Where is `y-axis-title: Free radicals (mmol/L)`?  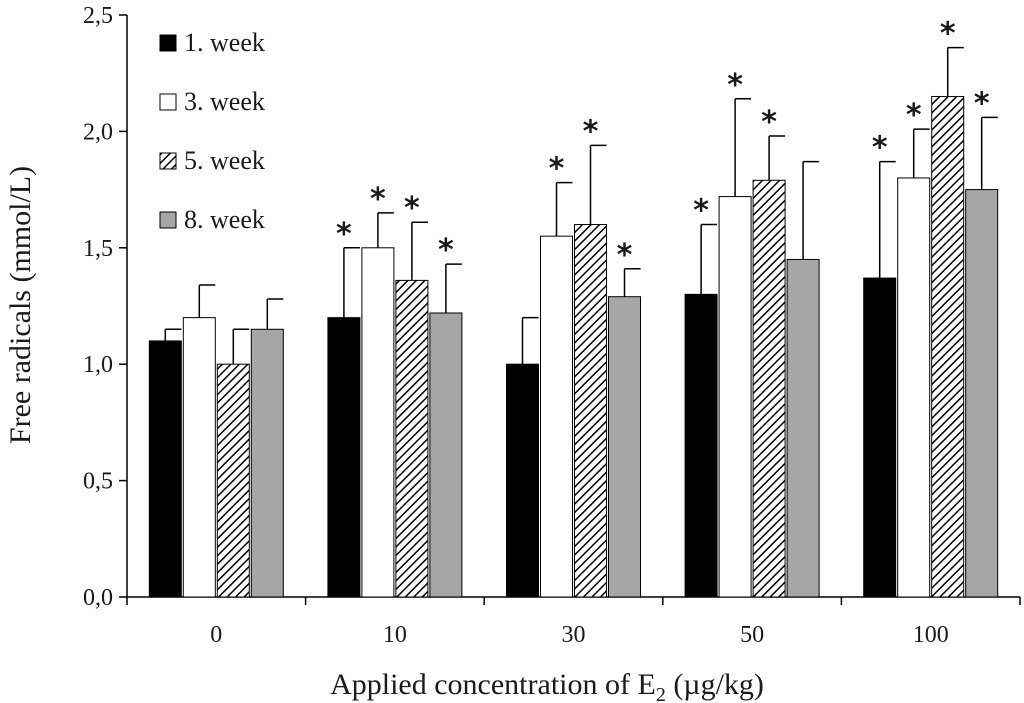
y-axis-title: Free radicals (mmol/L) is located at coordinates (20, 305).